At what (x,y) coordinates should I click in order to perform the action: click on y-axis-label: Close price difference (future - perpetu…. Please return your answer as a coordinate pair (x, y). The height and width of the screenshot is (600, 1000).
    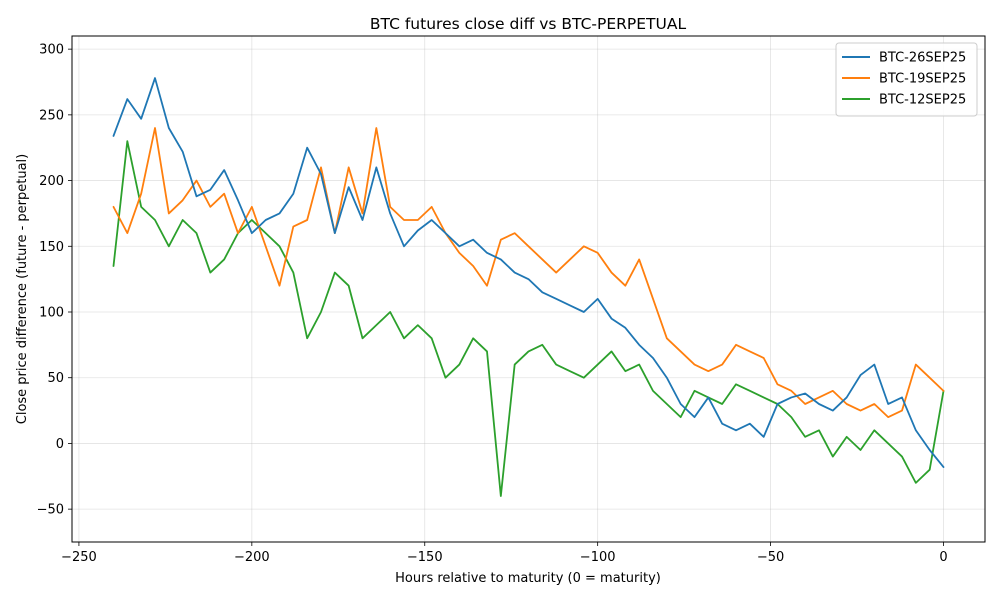
    Looking at the image, I should click on (22, 289).